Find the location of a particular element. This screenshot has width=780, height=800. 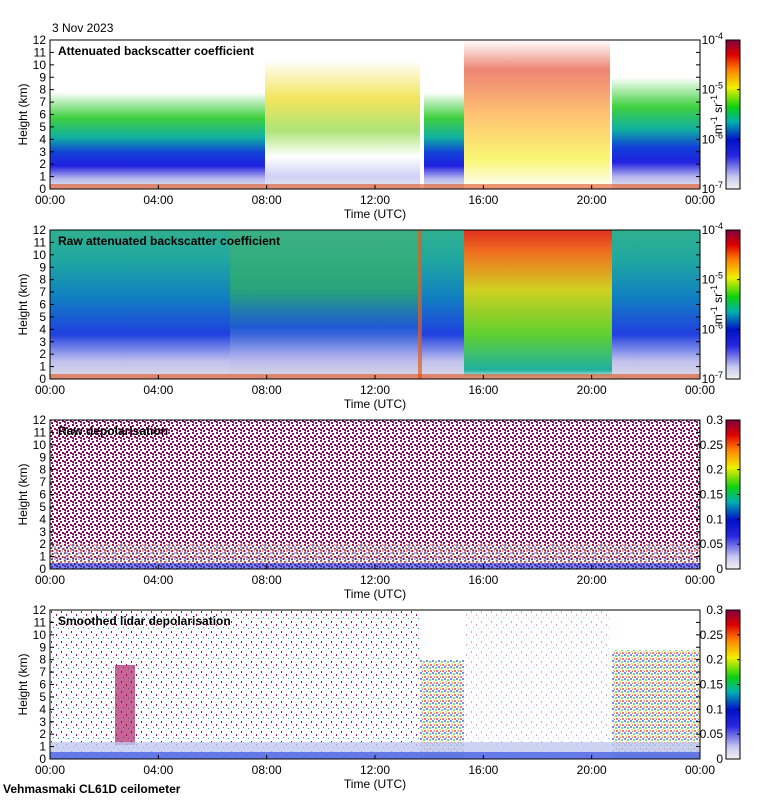

colorbar-tick-label: 0.2 is located at coordinates (714, 470).